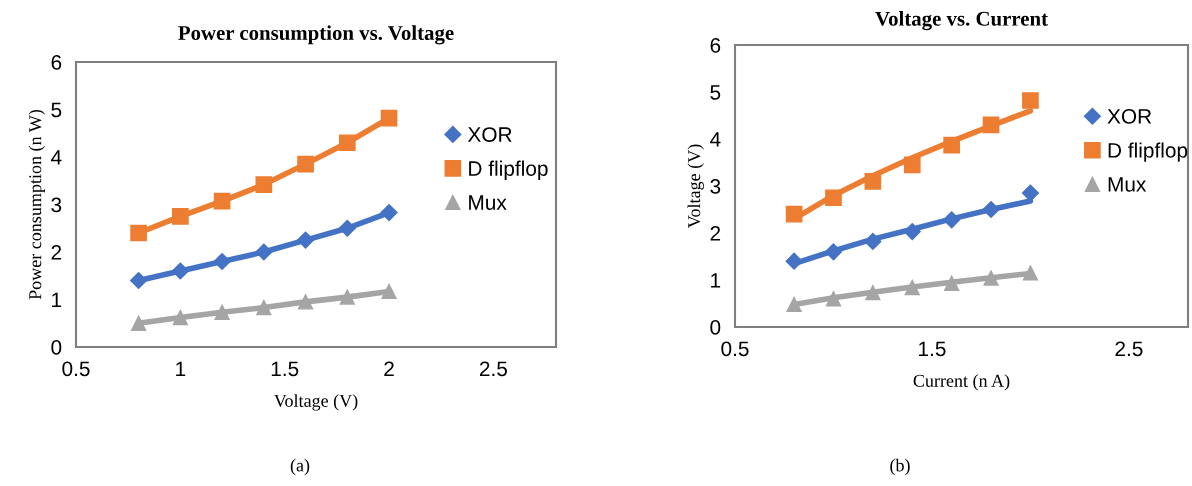 This screenshot has height=486, width=1192. Describe the element at coordinates (181, 368) in the screenshot. I see `x-tick-label: 1` at that location.